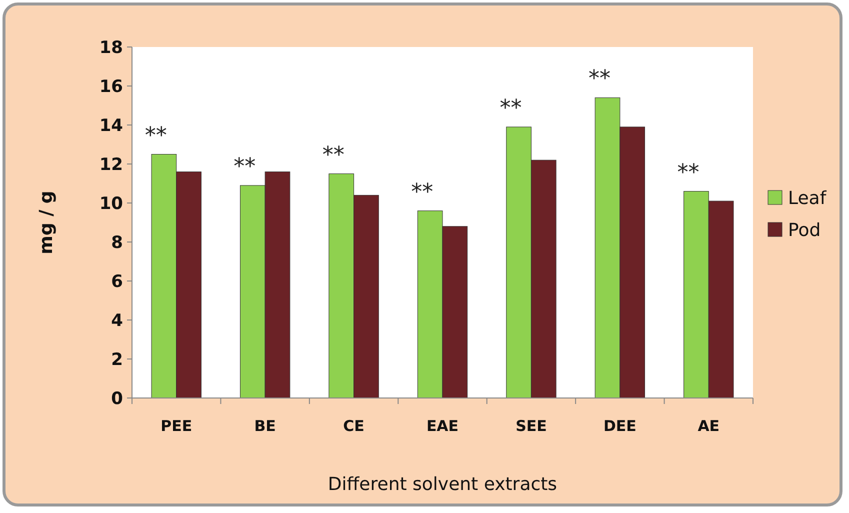 The image size is (849, 513). I want to click on y-tick-label: 6, so click(117, 282).